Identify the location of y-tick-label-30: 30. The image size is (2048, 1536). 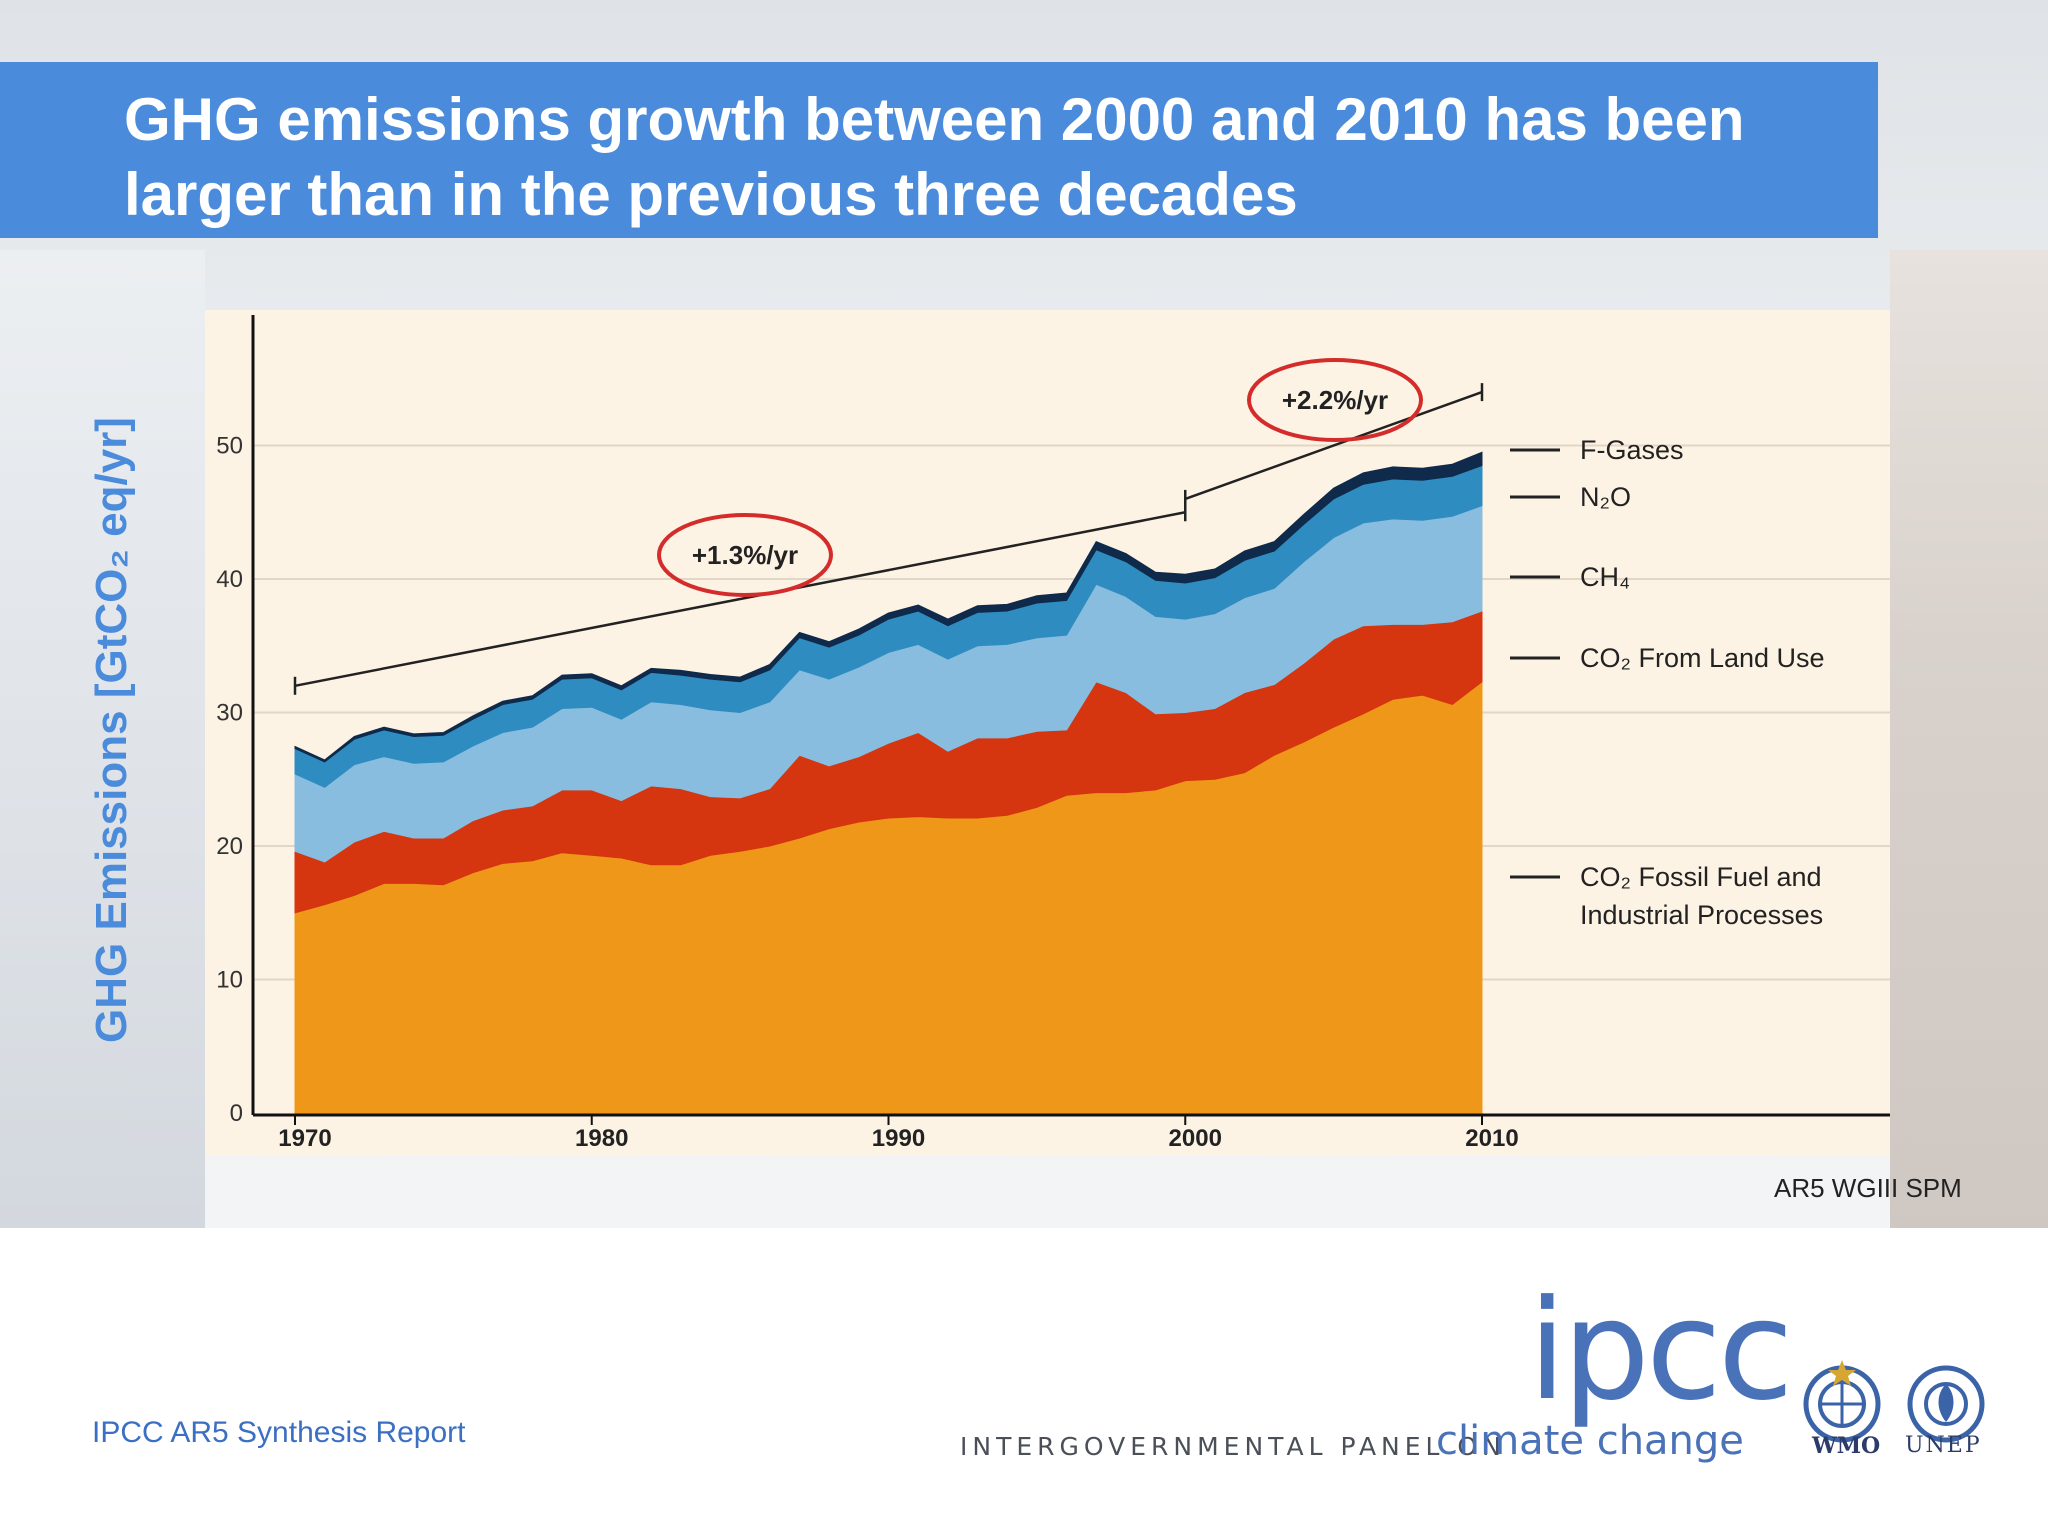
(229, 713).